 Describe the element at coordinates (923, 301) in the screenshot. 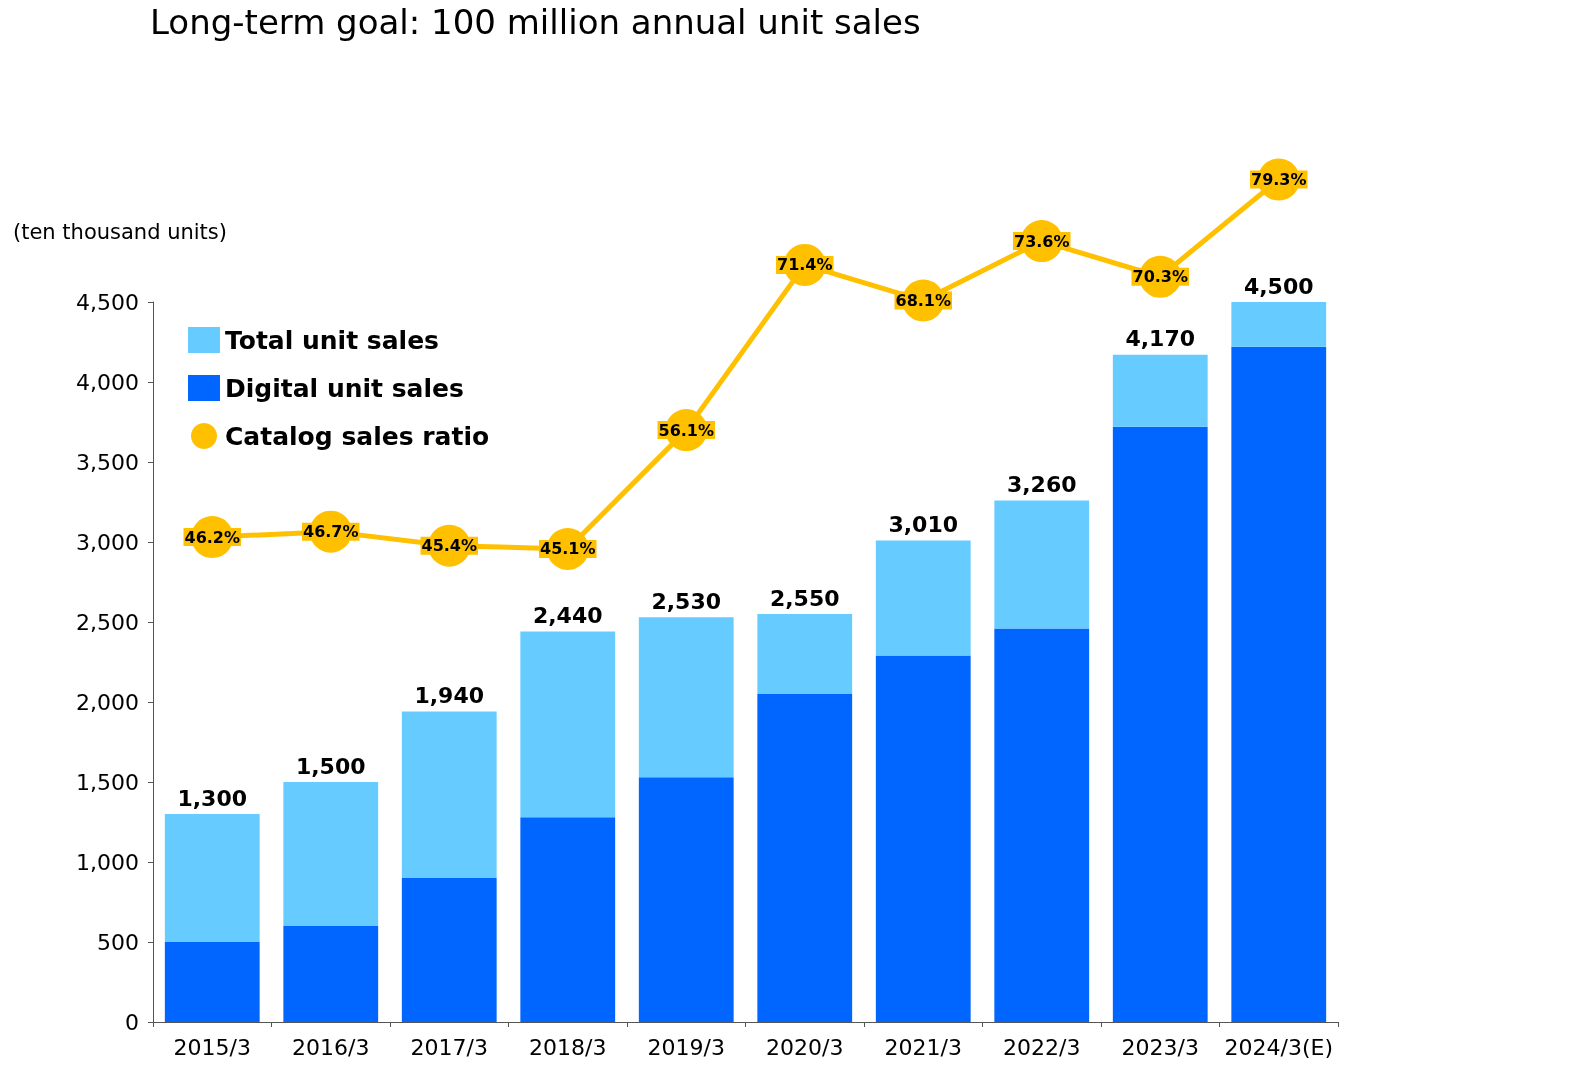

I see `data-label: 68.1%` at that location.